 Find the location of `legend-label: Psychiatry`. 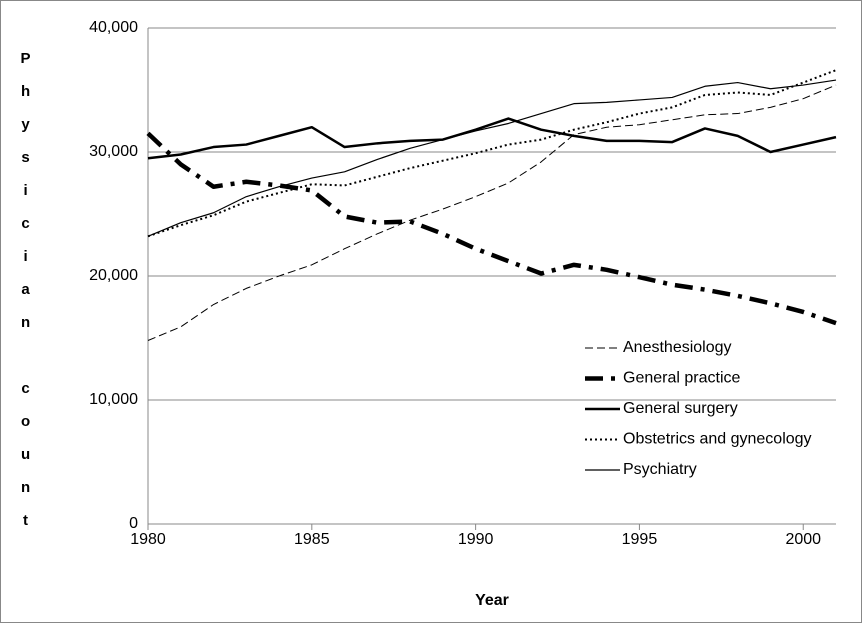

legend-label: Psychiatry is located at coordinates (660, 469).